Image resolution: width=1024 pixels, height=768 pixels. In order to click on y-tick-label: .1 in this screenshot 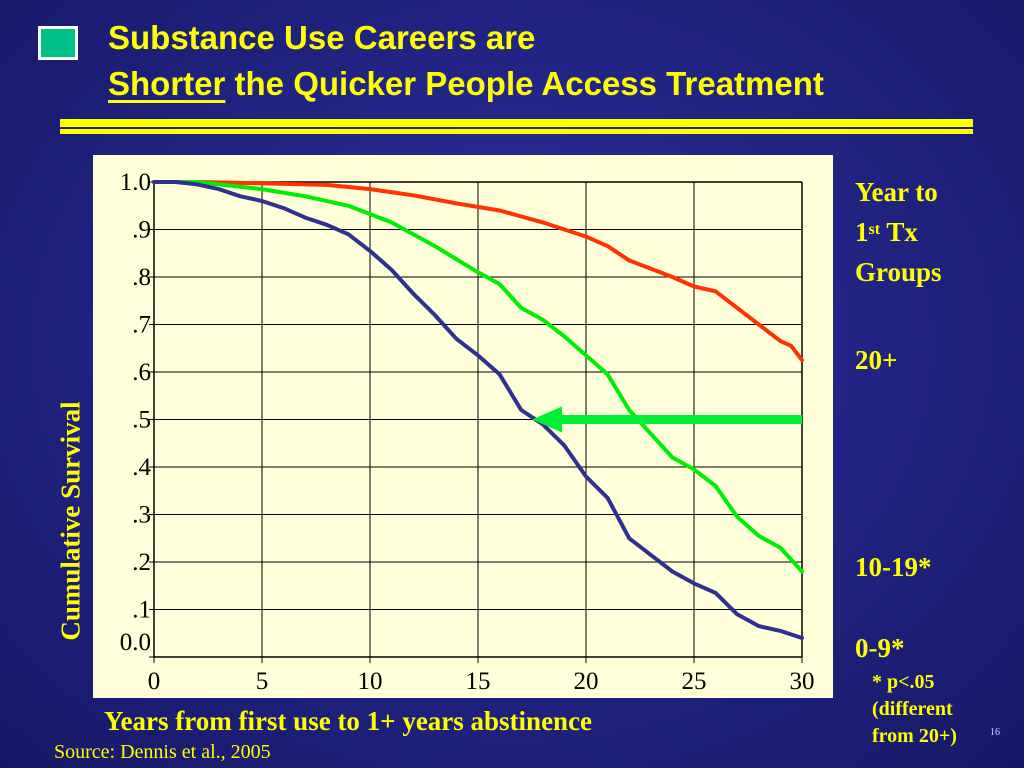, I will do `click(141, 610)`.